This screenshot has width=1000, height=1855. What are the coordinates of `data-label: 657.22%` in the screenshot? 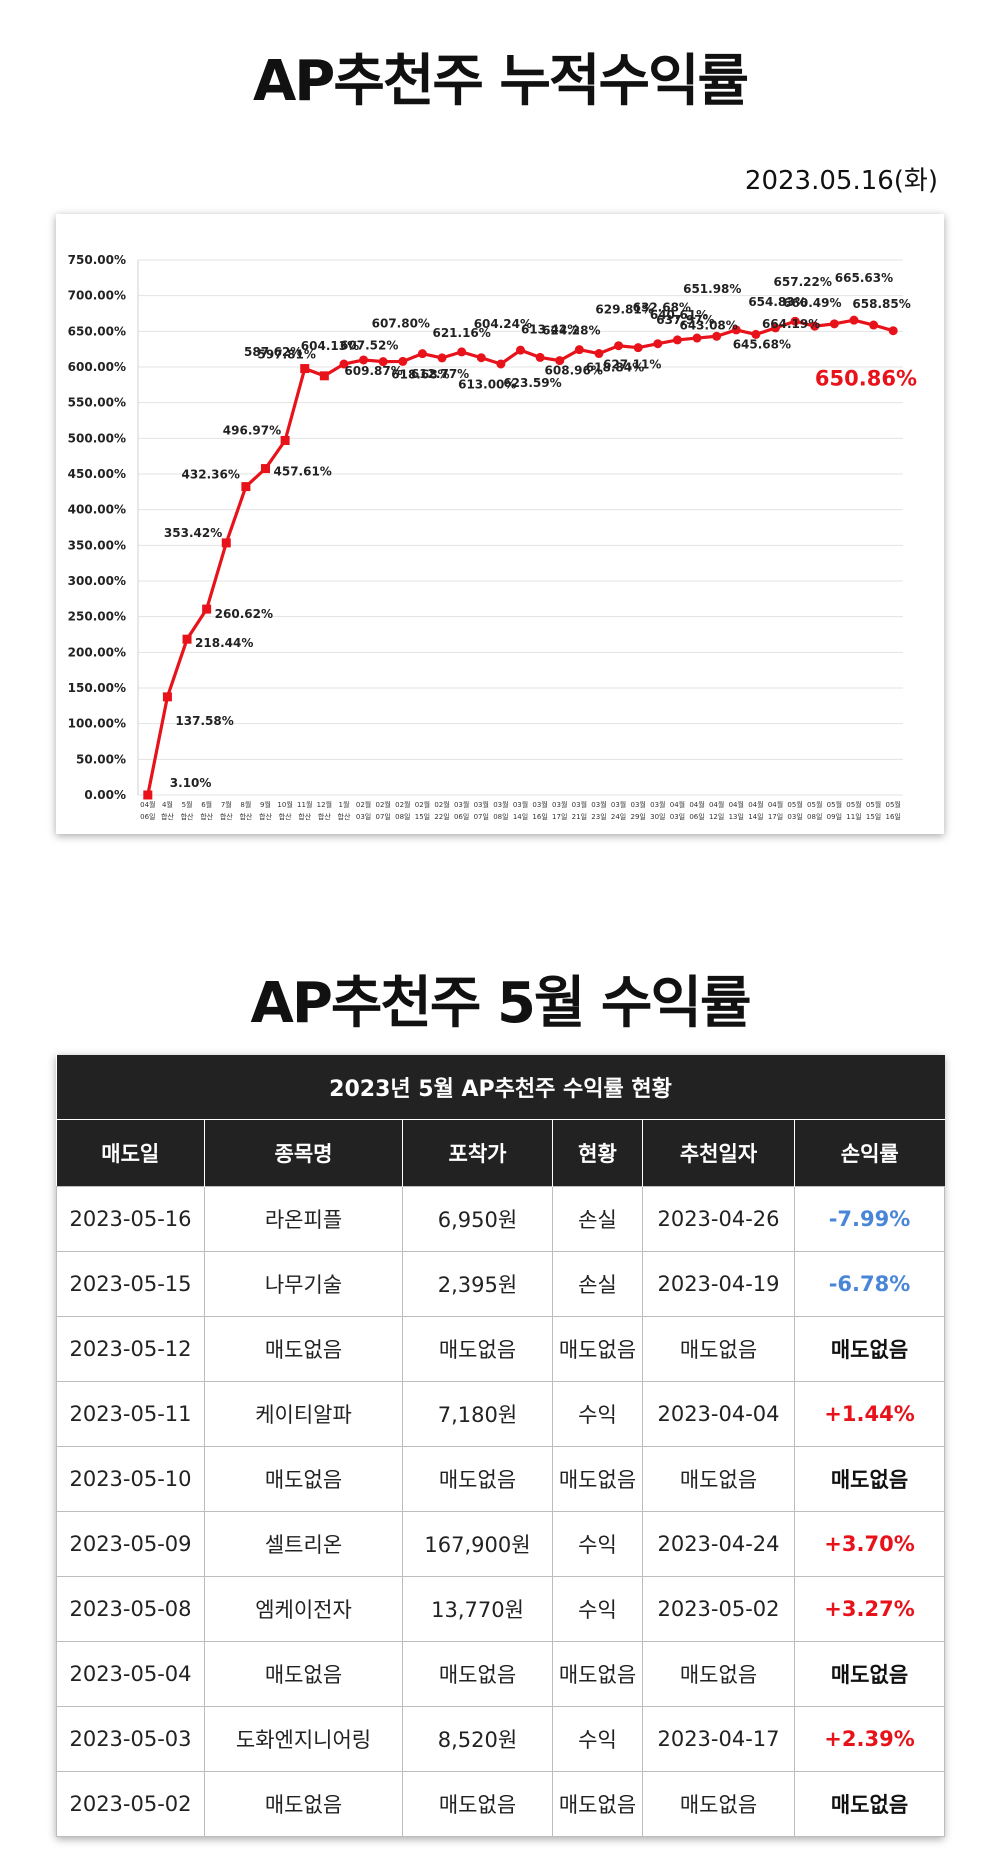 It's located at (803, 282).